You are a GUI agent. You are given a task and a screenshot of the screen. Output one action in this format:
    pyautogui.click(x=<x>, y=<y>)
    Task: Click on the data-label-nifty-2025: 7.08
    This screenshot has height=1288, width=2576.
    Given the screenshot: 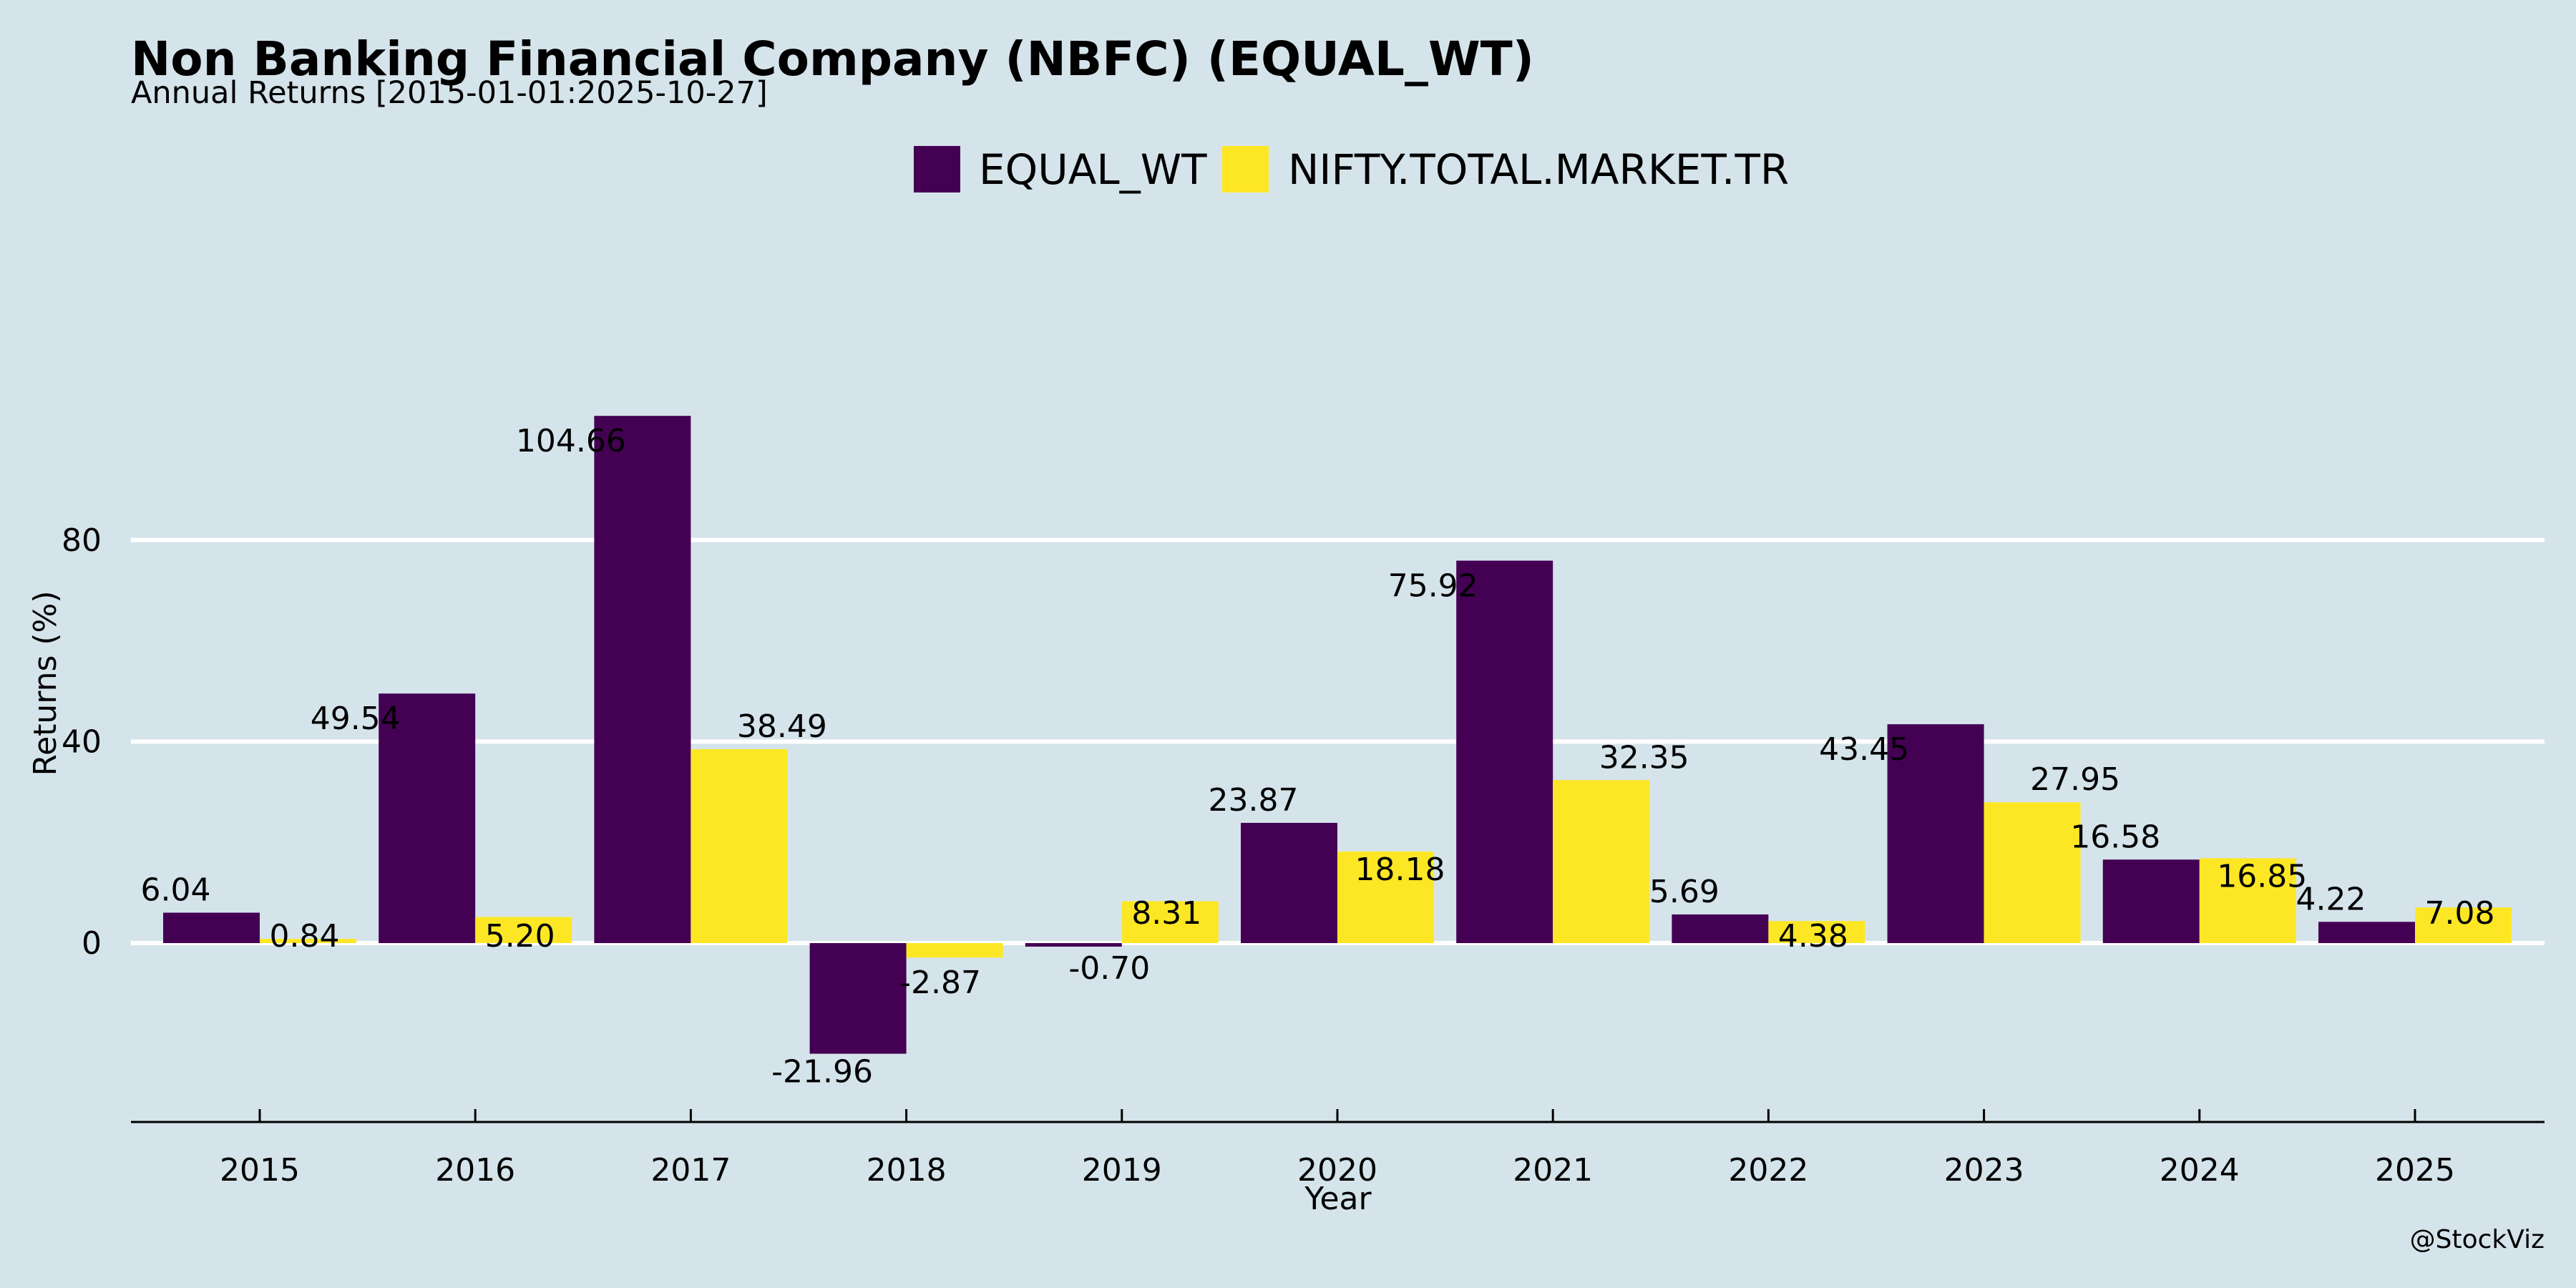 What is the action you would take?
    pyautogui.click(x=2460, y=913)
    